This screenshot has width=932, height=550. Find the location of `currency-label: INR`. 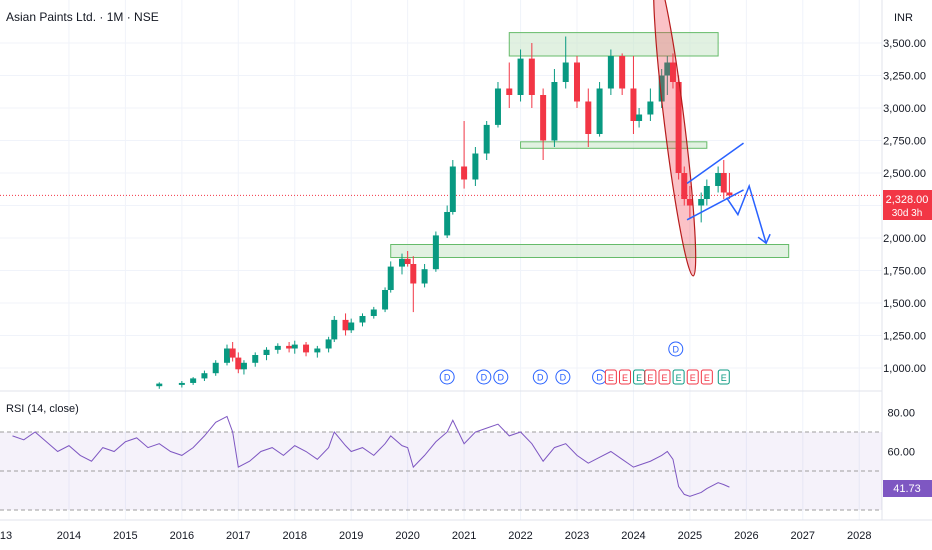

currency-label: INR is located at coordinates (903, 18).